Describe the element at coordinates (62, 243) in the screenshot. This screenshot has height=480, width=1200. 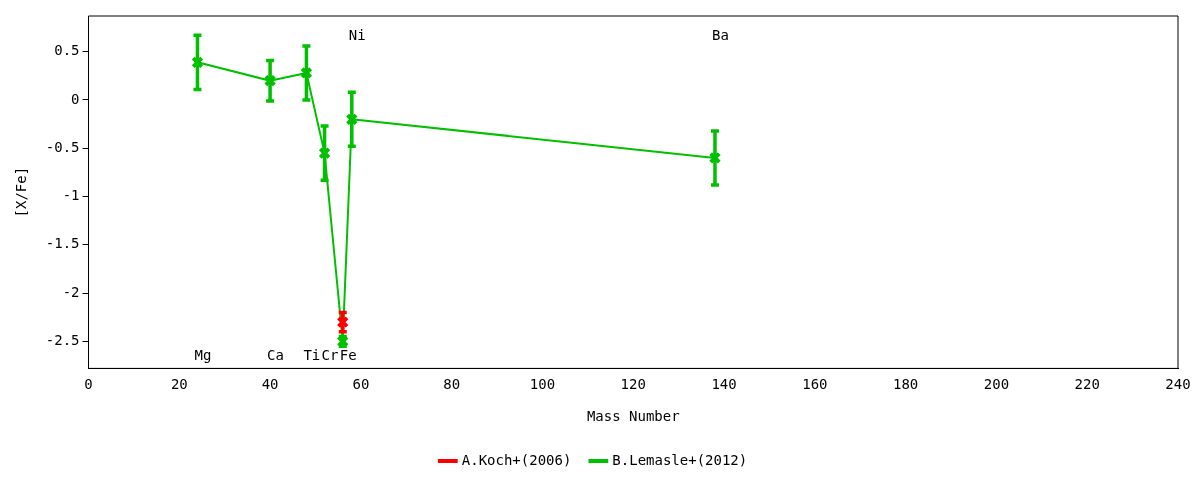
I see `y-tick-label: -1.5` at that location.